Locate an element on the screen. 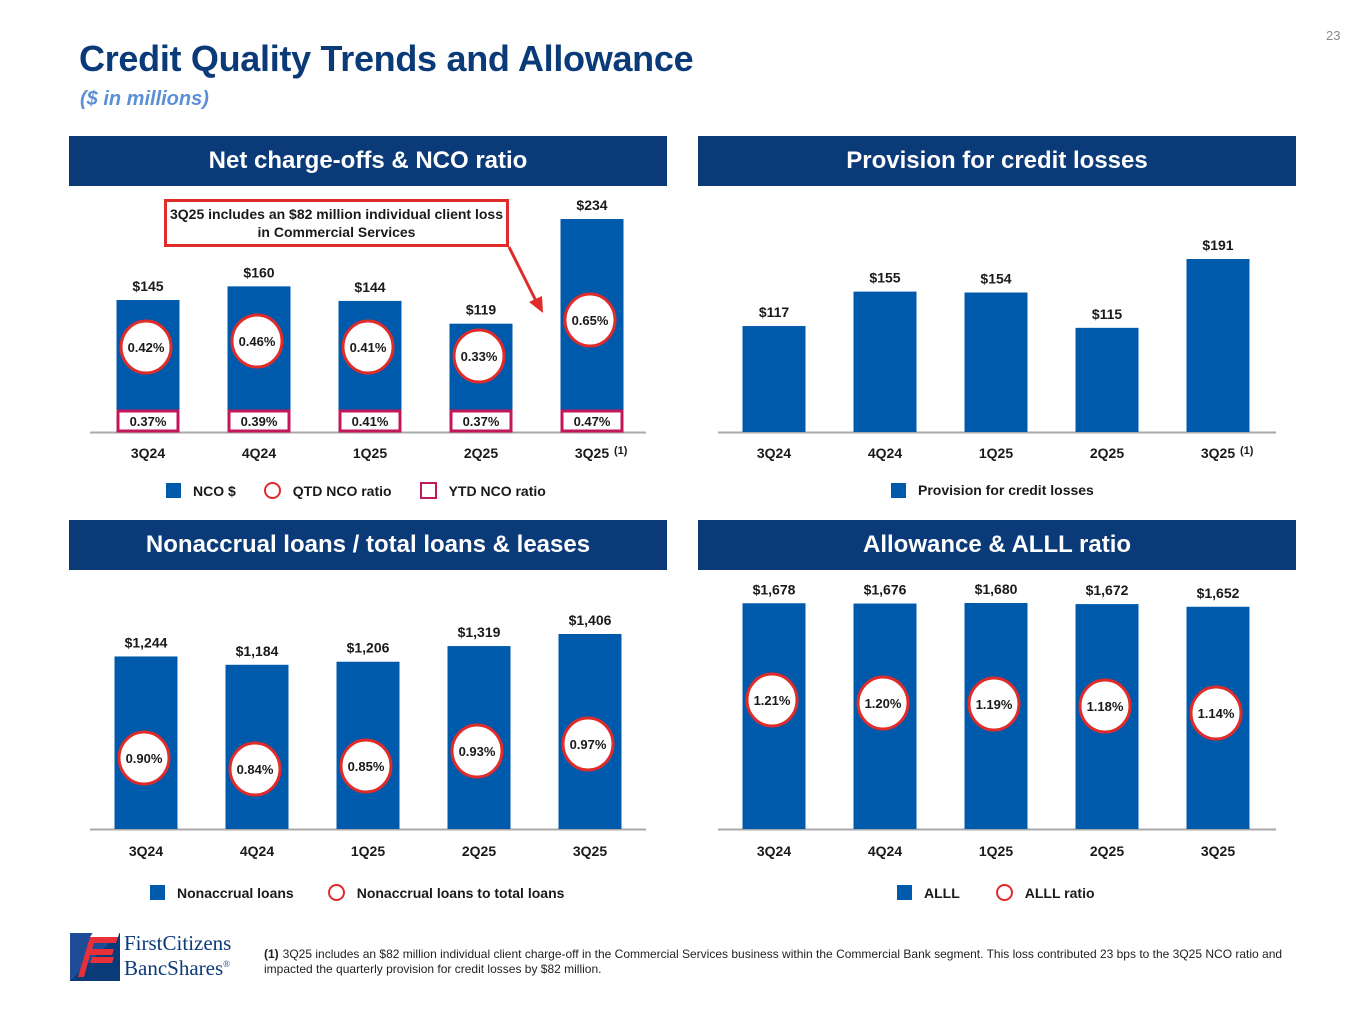 The image size is (1365, 1024). logo-wordmark: FirstCitizens BancShares® is located at coordinates (177, 956).